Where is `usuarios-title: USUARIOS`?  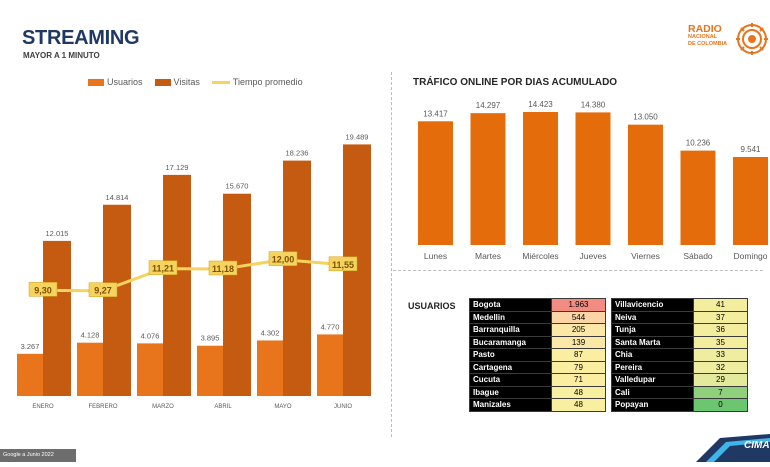 usuarios-title: USUARIOS is located at coordinates (432, 306).